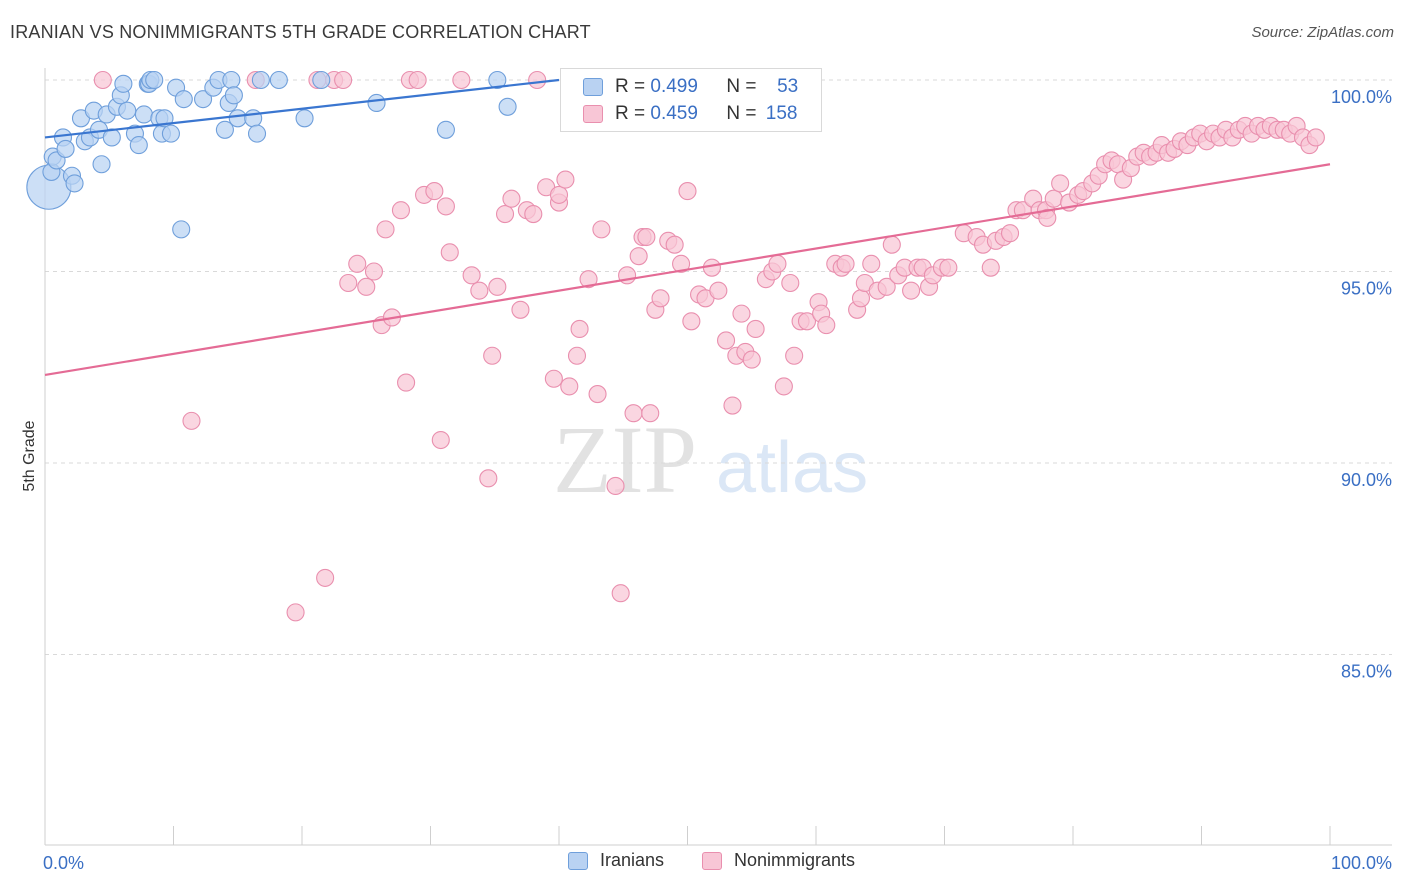  I want to click on y-tick-label: 90.0%, so click(1366, 480).